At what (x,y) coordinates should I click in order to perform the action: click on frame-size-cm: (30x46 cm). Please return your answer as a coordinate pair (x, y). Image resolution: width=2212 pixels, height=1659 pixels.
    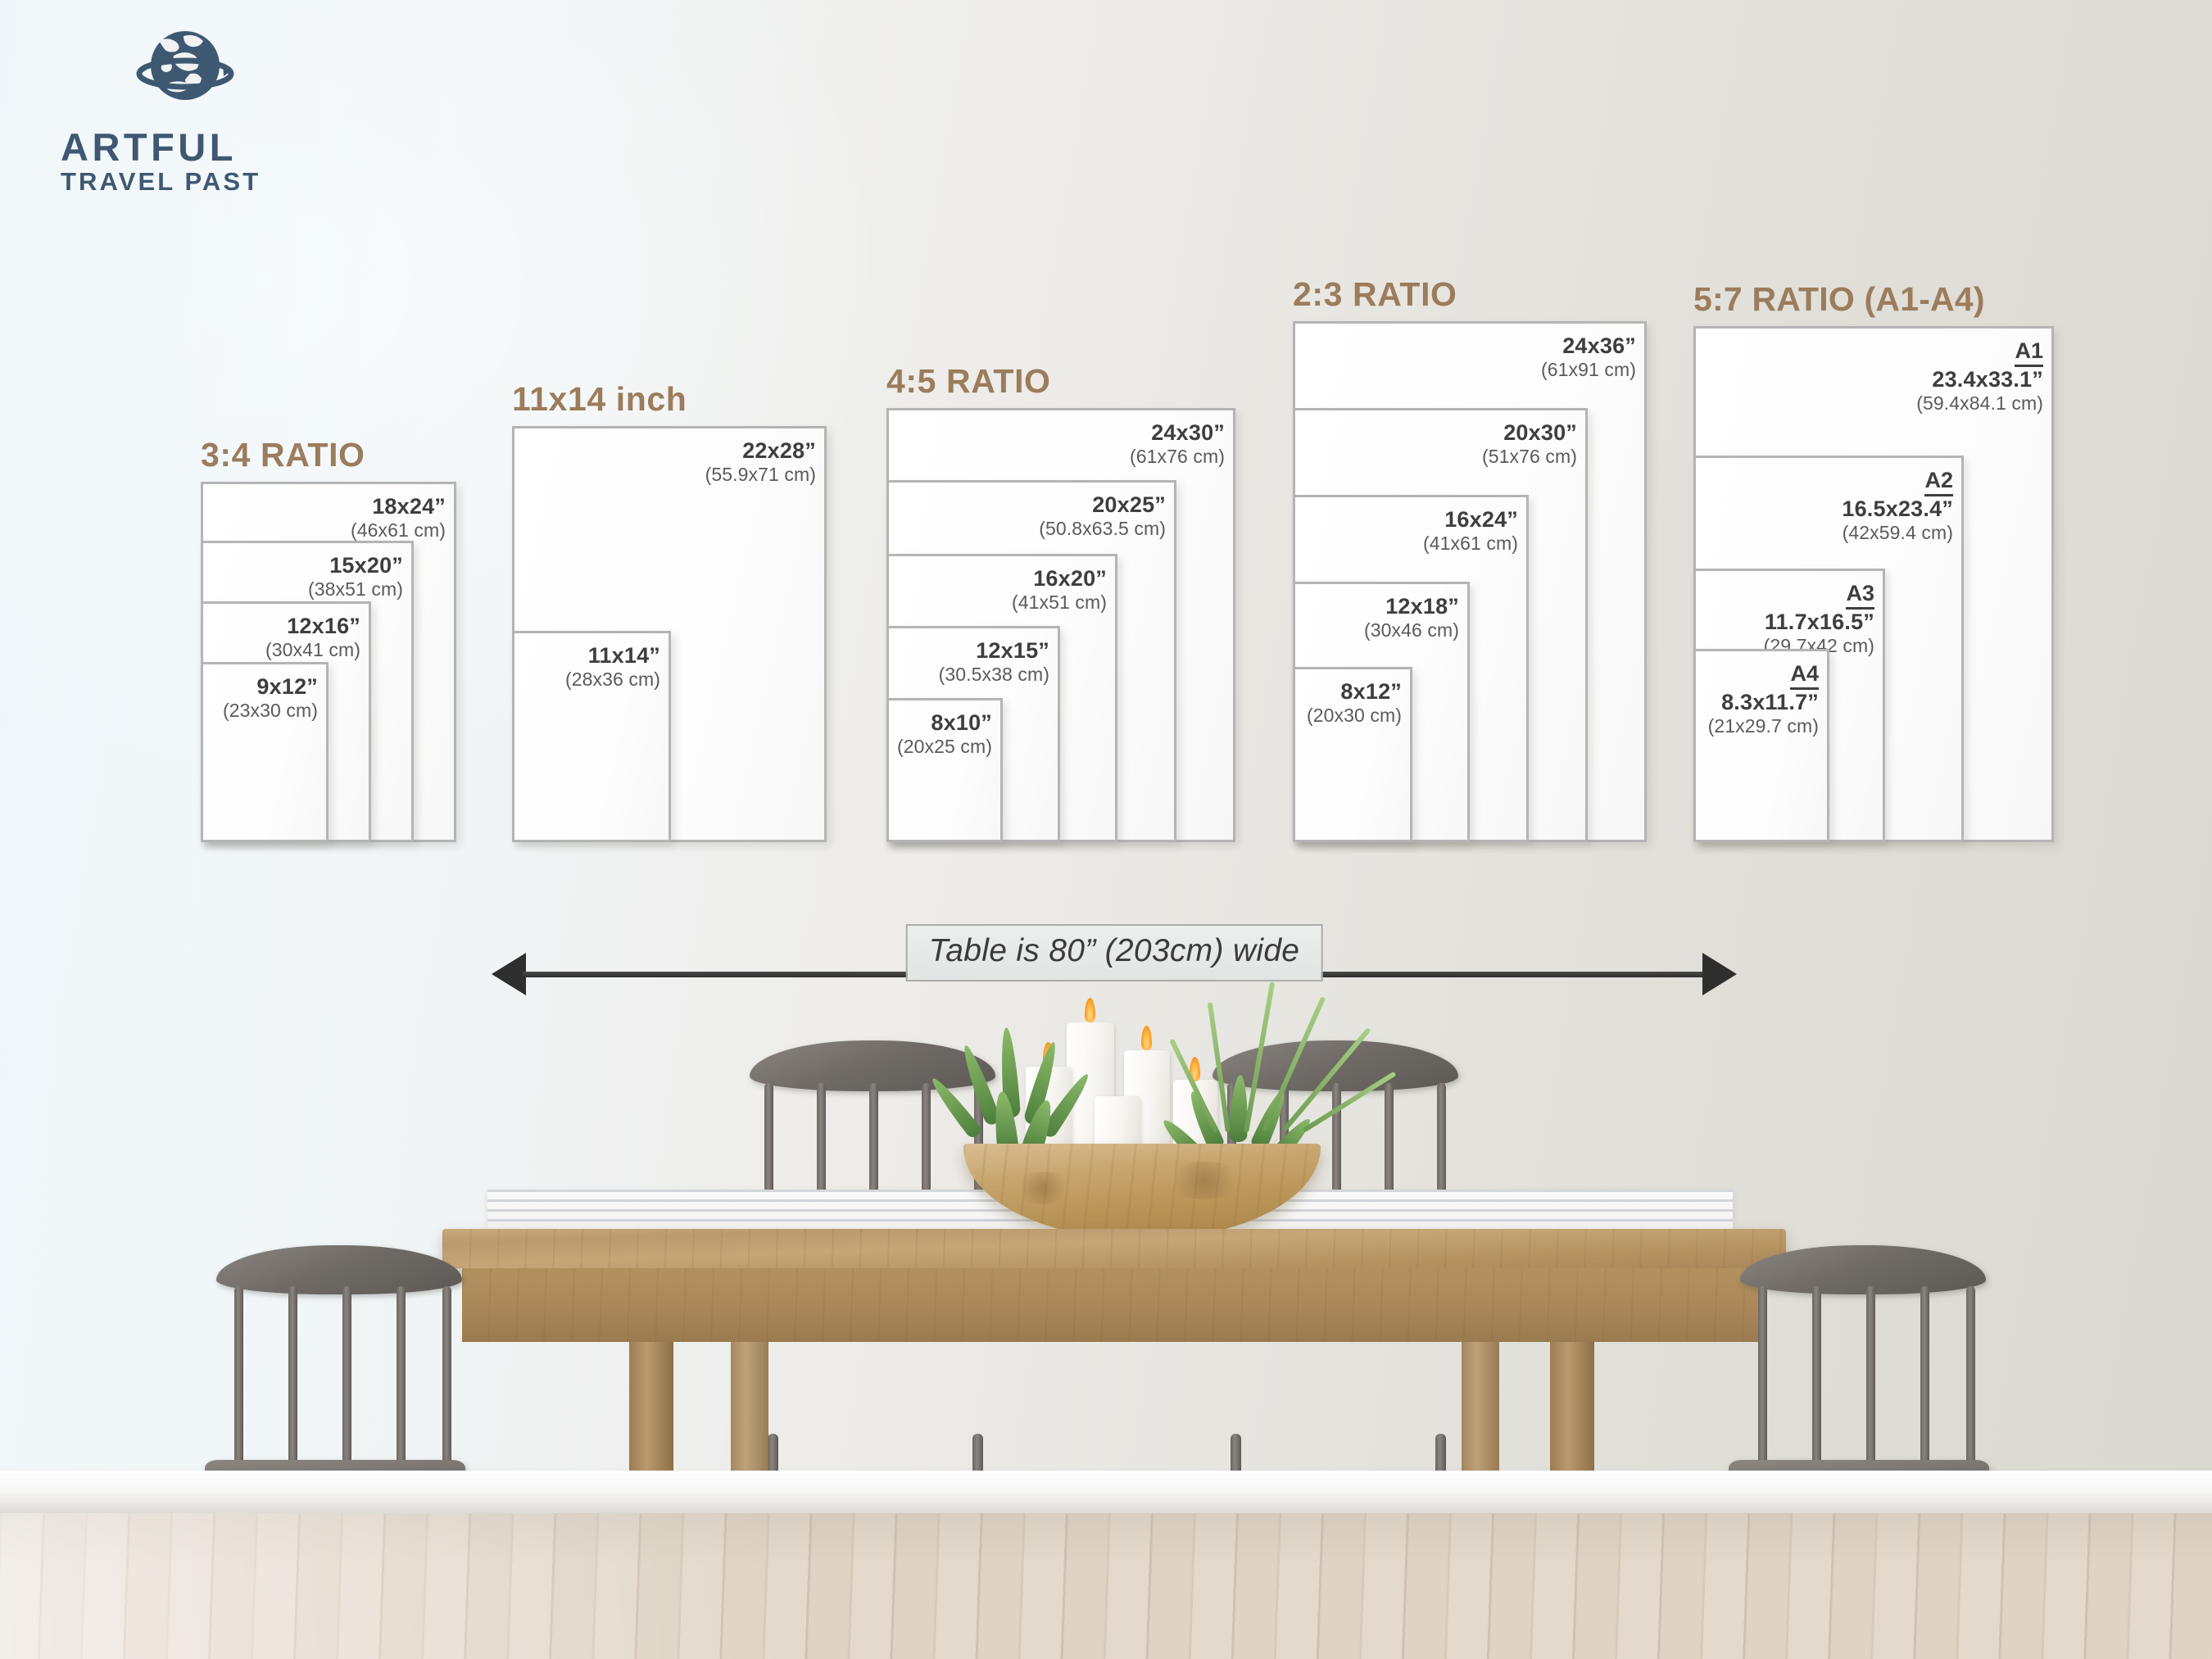
    Looking at the image, I should click on (1411, 630).